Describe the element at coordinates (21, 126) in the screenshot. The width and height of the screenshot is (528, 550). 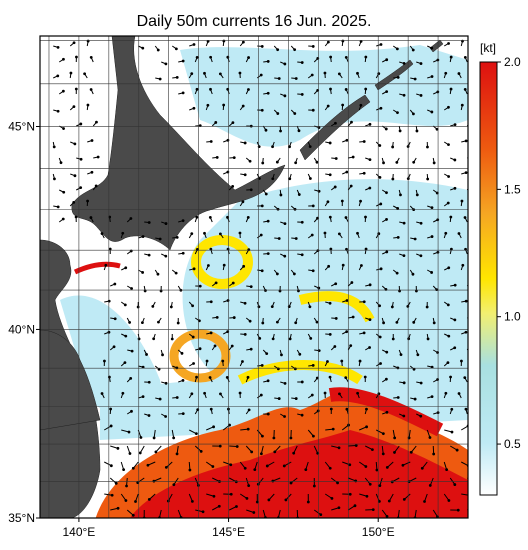
I see `lat-tick-label: 45°N` at that location.